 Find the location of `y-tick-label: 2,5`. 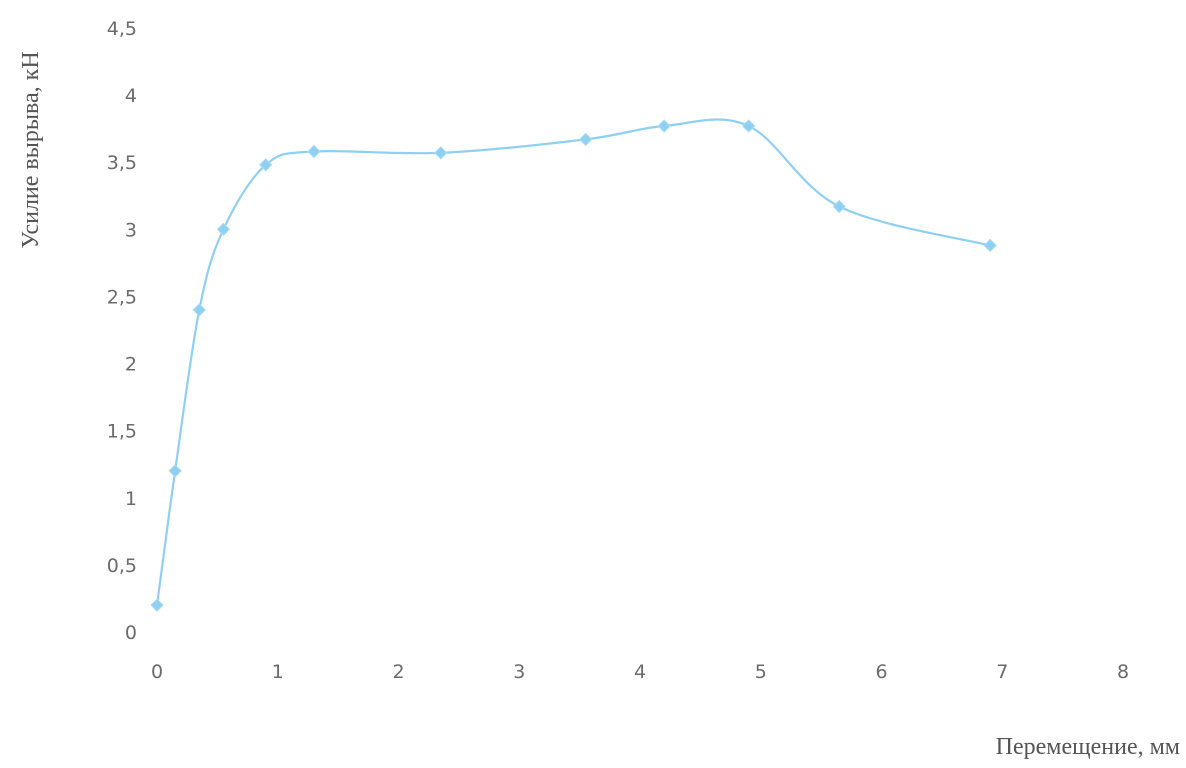

y-tick-label: 2,5 is located at coordinates (122, 297).